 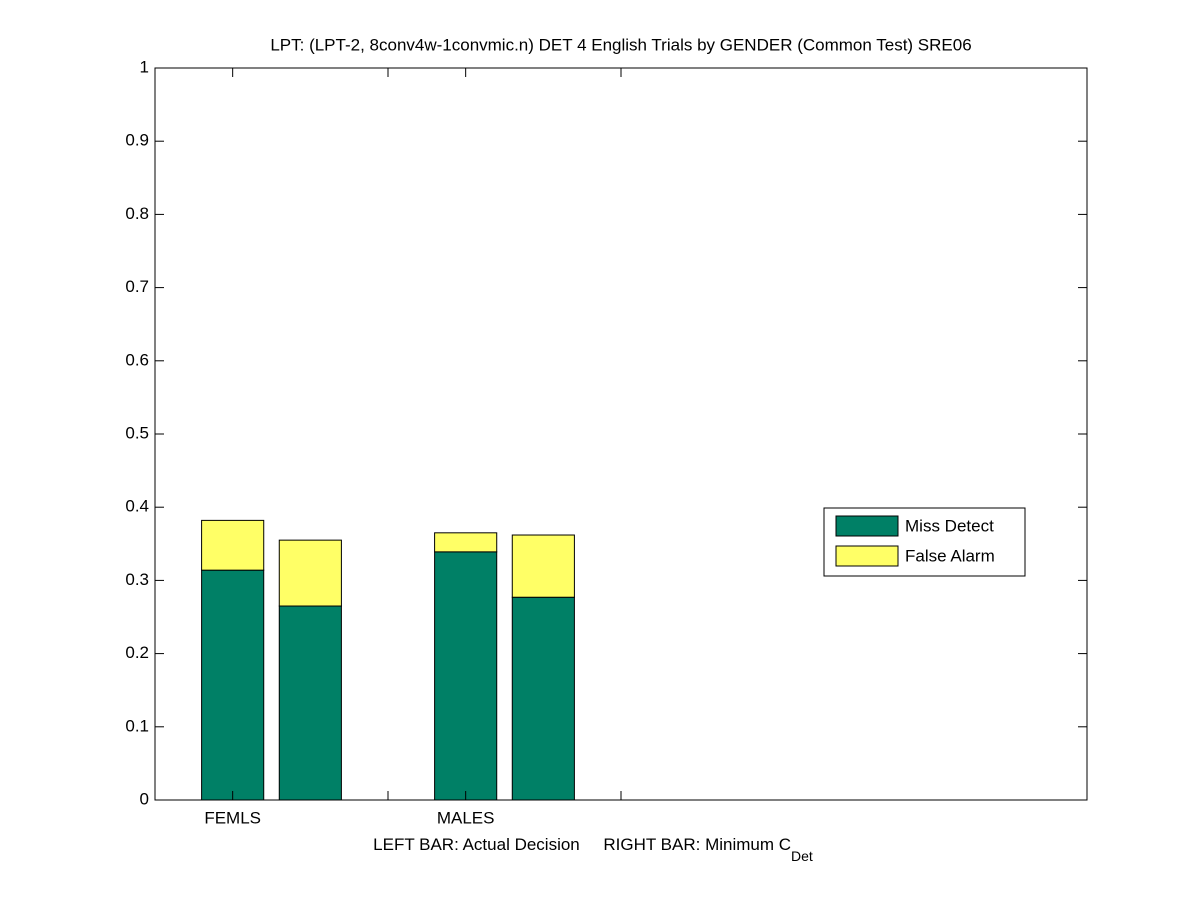 What do you see at coordinates (802, 856) in the screenshot?
I see `x-axis-label-subscript: Det` at bounding box center [802, 856].